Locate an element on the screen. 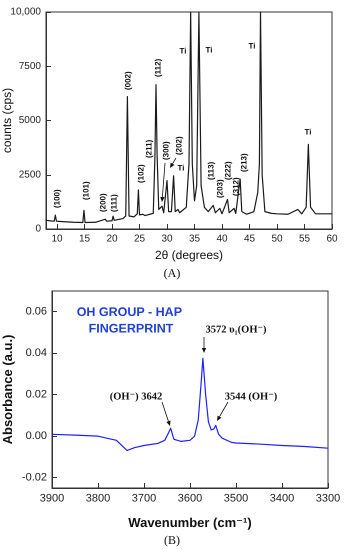 The height and width of the screenshot is (550, 345). x-tick-label: 3400 is located at coordinates (282, 498).